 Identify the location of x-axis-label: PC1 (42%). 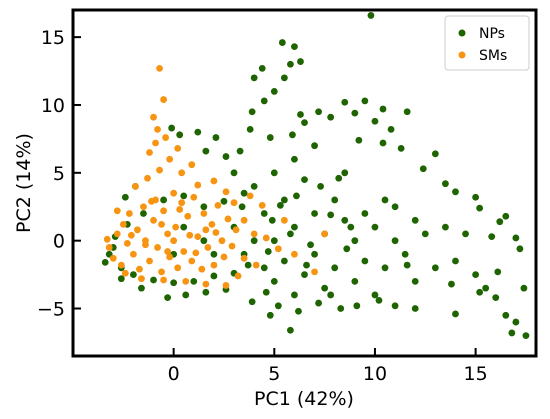
(304, 399).